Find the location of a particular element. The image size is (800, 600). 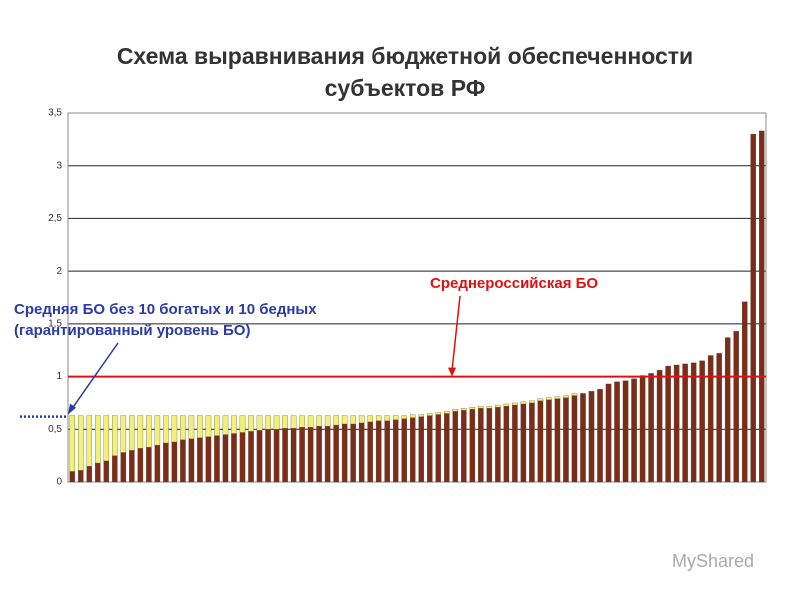

y-tick-label: 3 is located at coordinates (59, 165).